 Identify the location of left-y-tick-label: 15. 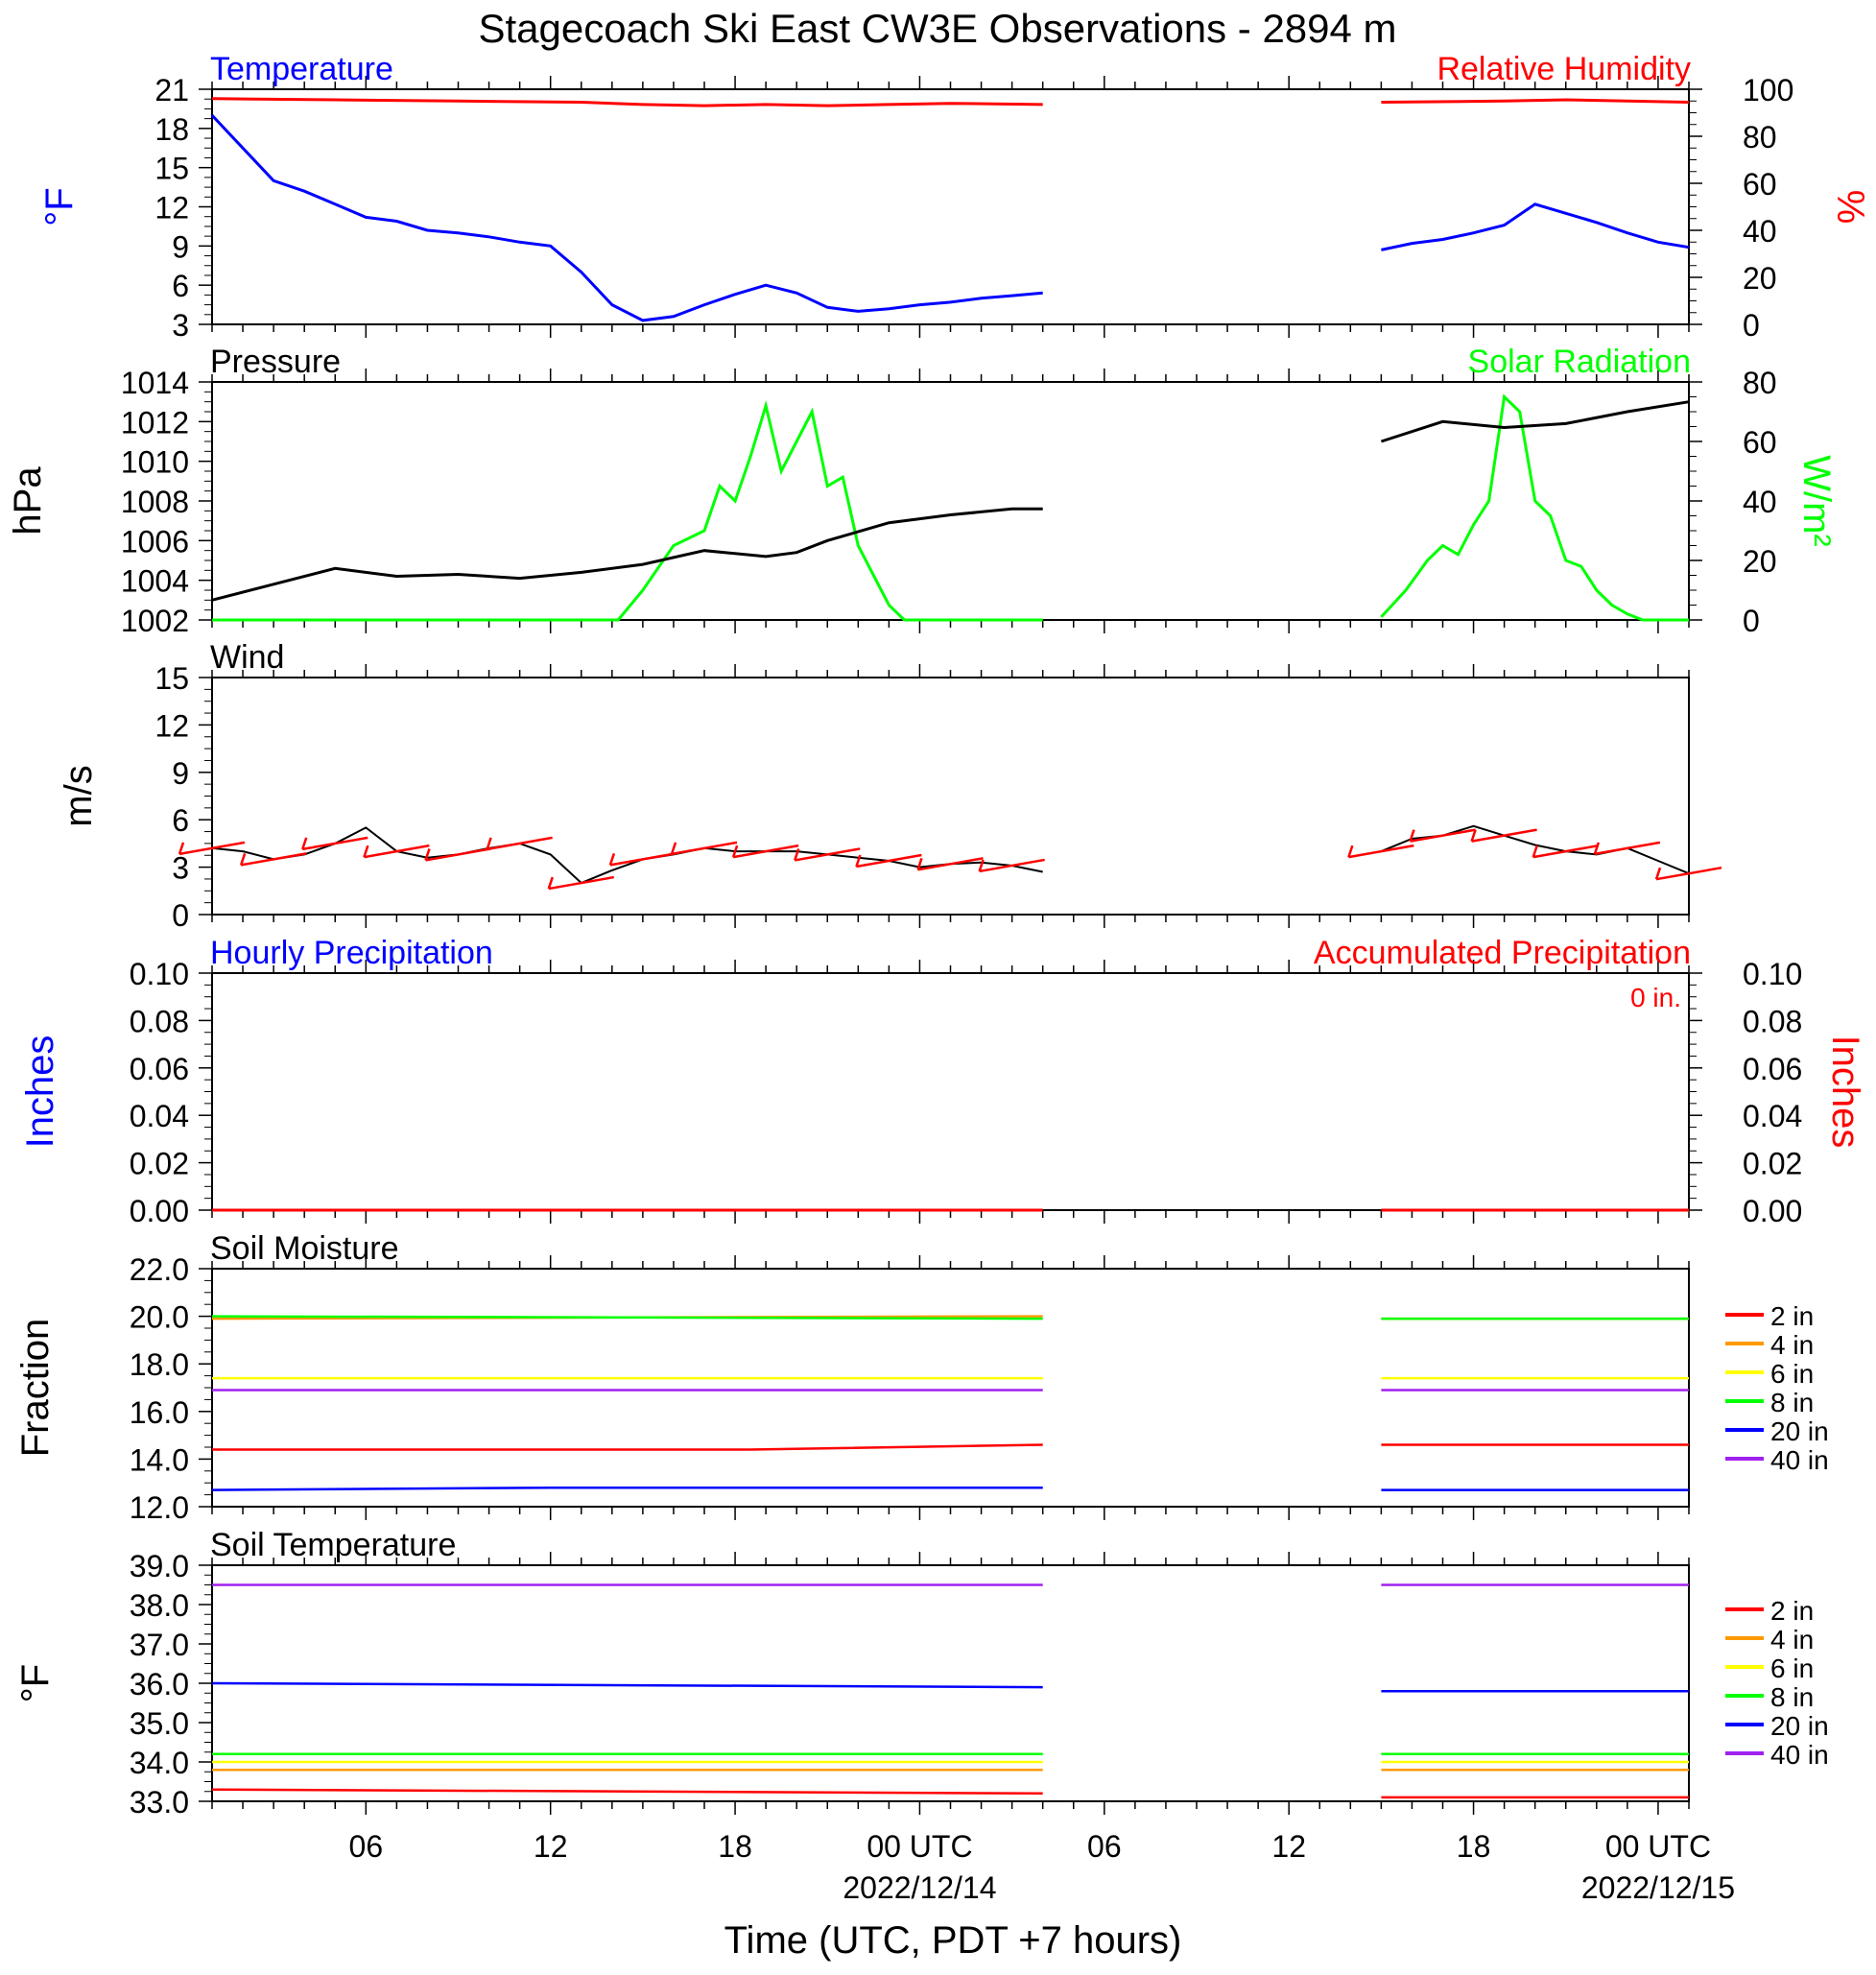
(171, 679).